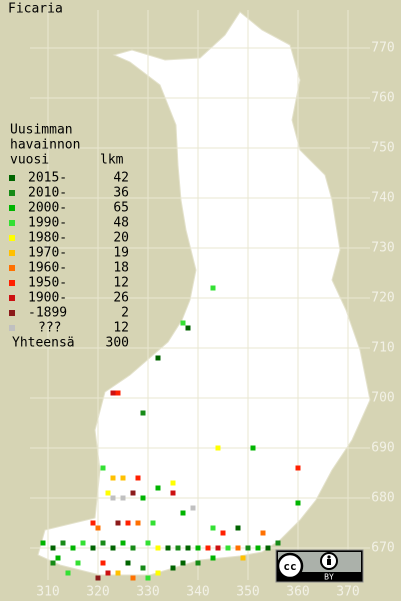 This screenshot has height=601, width=401. I want to click on legend-count: 36, so click(121, 193).